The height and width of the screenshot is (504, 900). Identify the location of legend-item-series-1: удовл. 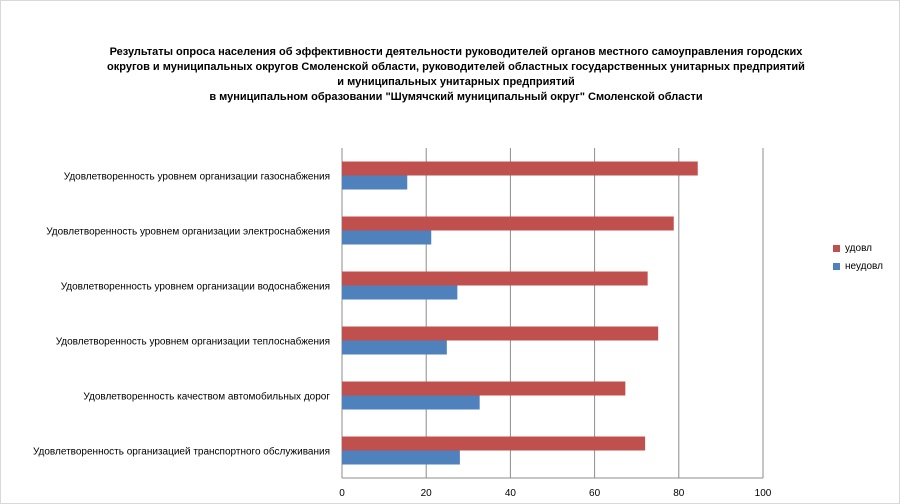
(858, 248).